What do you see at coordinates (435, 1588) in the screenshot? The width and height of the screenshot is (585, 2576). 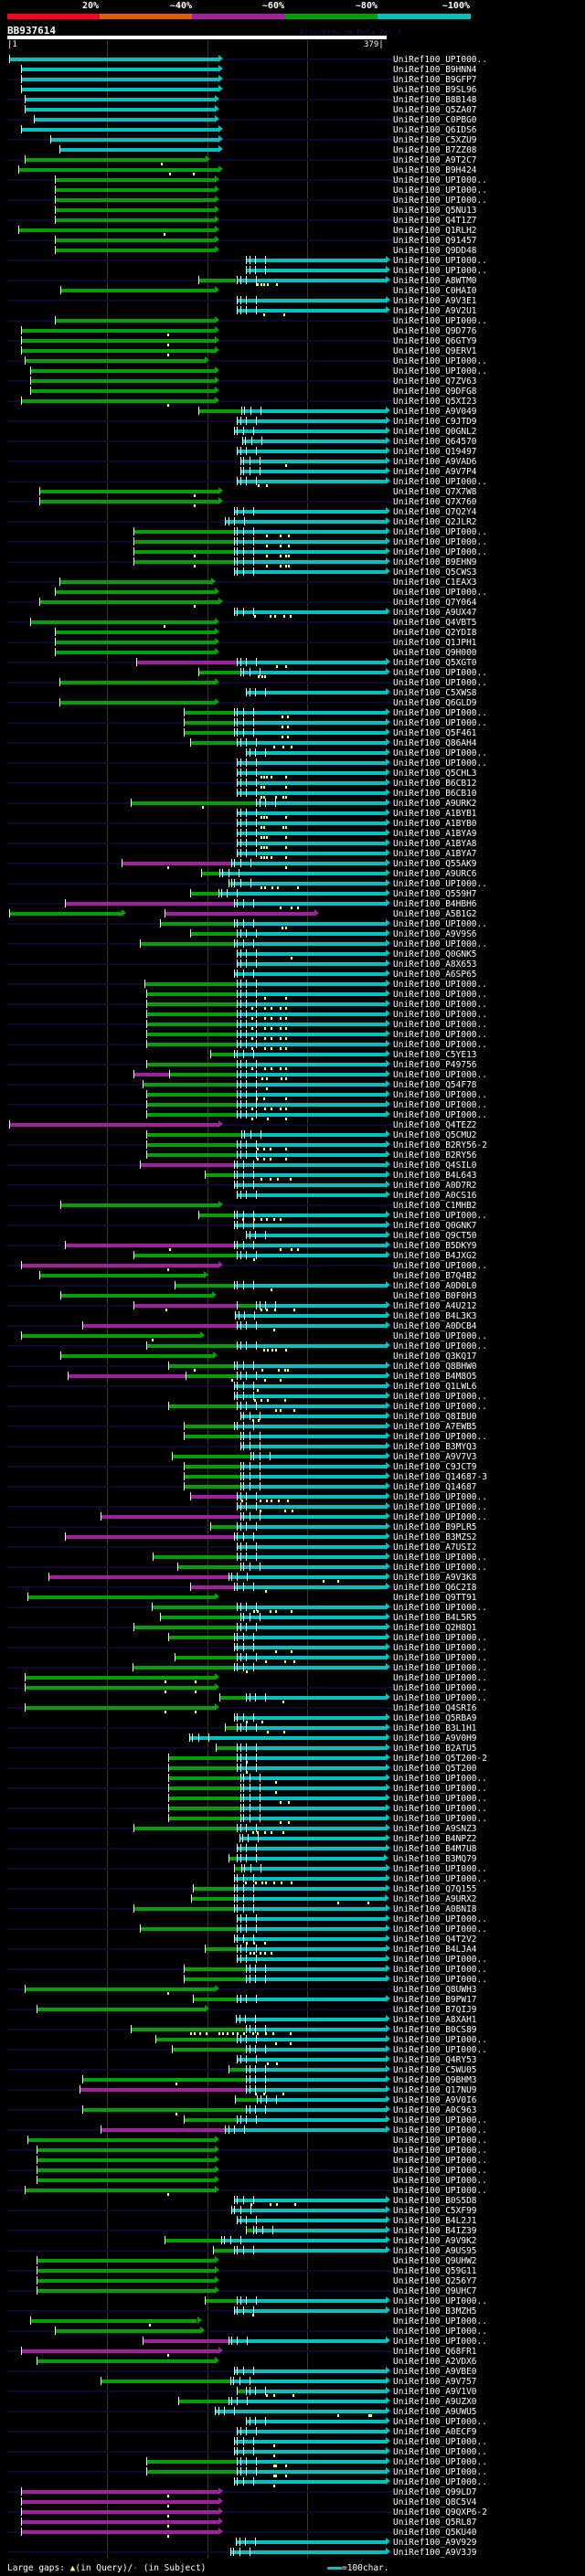 I see `hit-label: UniRef100_Q6C2I8` at bounding box center [435, 1588].